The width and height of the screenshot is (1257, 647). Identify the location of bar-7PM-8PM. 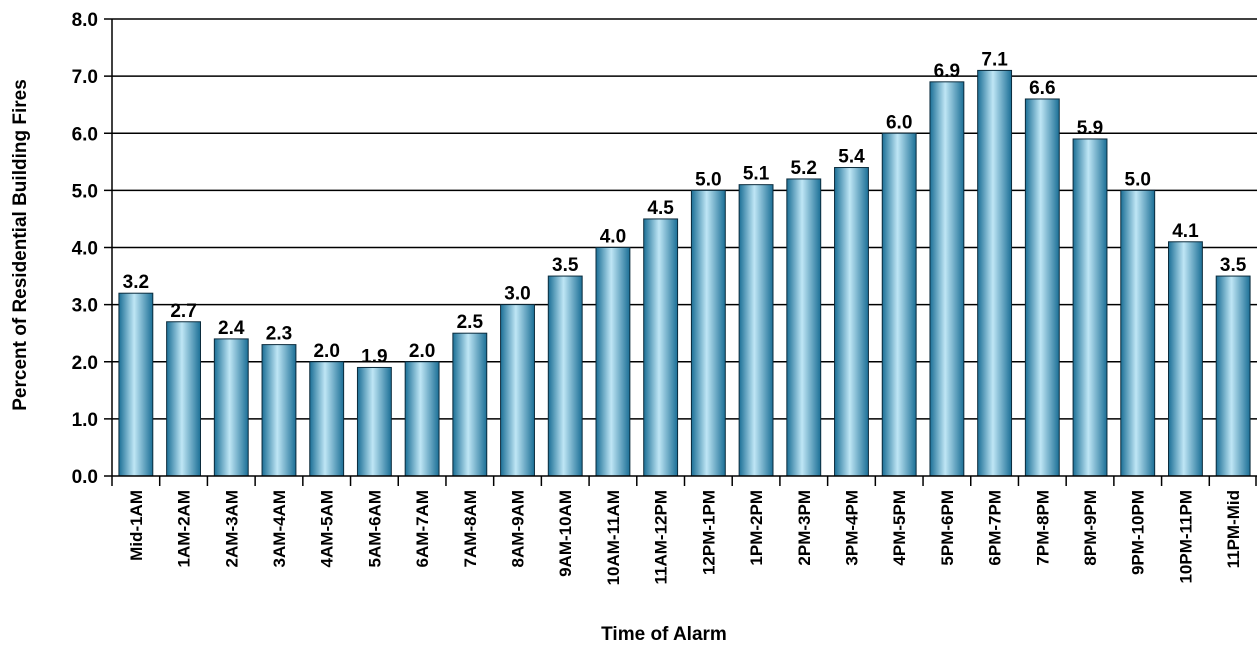
(1042, 287).